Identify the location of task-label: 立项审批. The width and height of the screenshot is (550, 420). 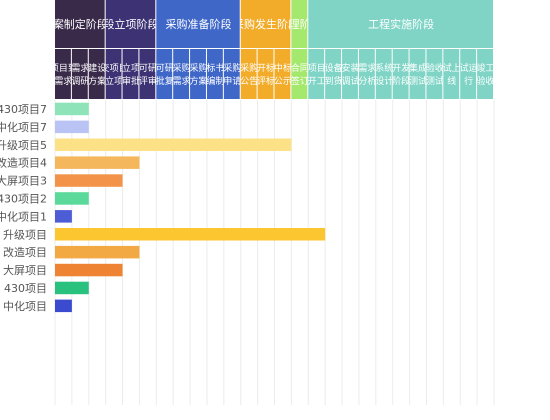
(131, 74).